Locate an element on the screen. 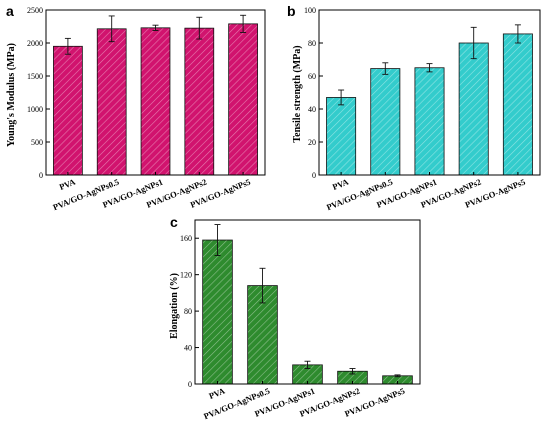  y-tick-label-a-5: 2500 is located at coordinates (35, 10).